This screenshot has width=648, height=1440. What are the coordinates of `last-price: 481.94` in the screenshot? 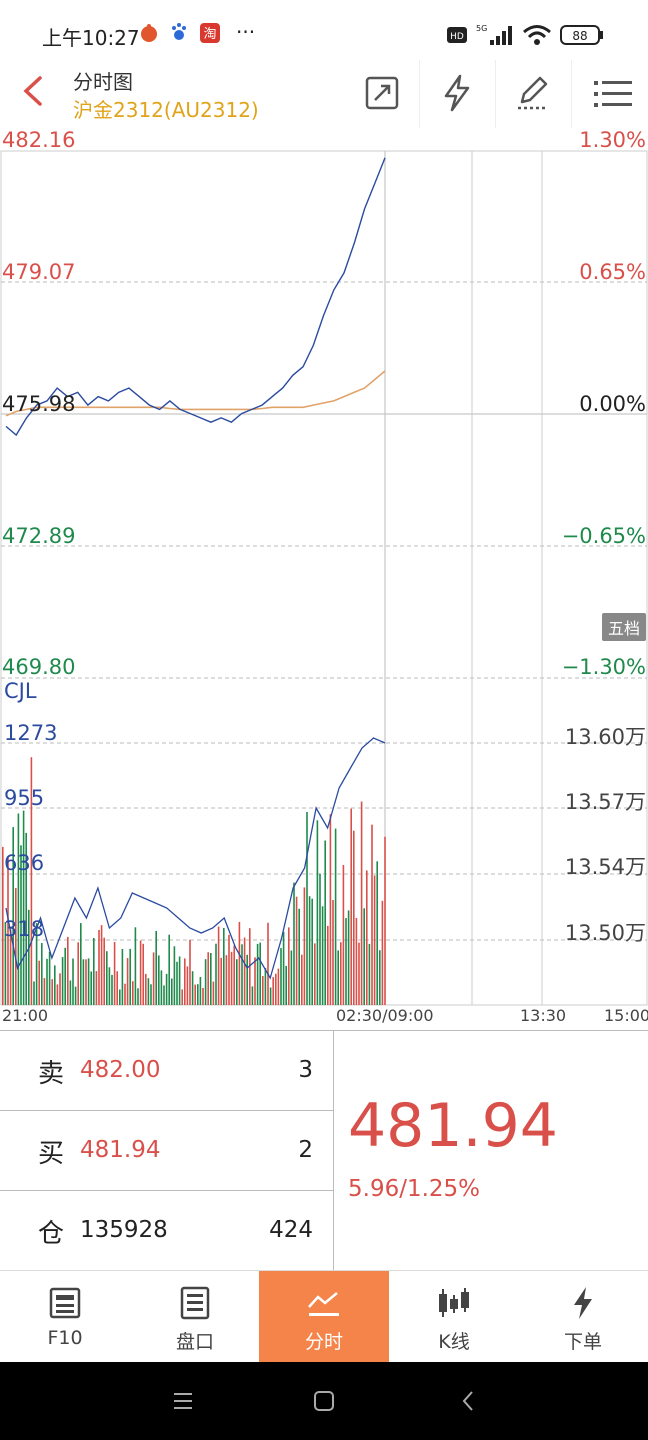 It's located at (453, 1126).